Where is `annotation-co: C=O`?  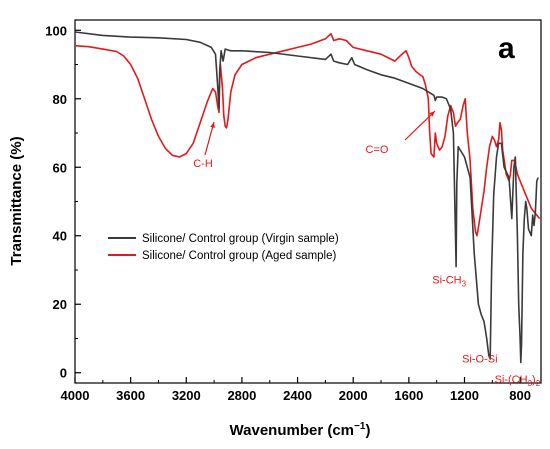 annotation-co: C=O is located at coordinates (377, 150).